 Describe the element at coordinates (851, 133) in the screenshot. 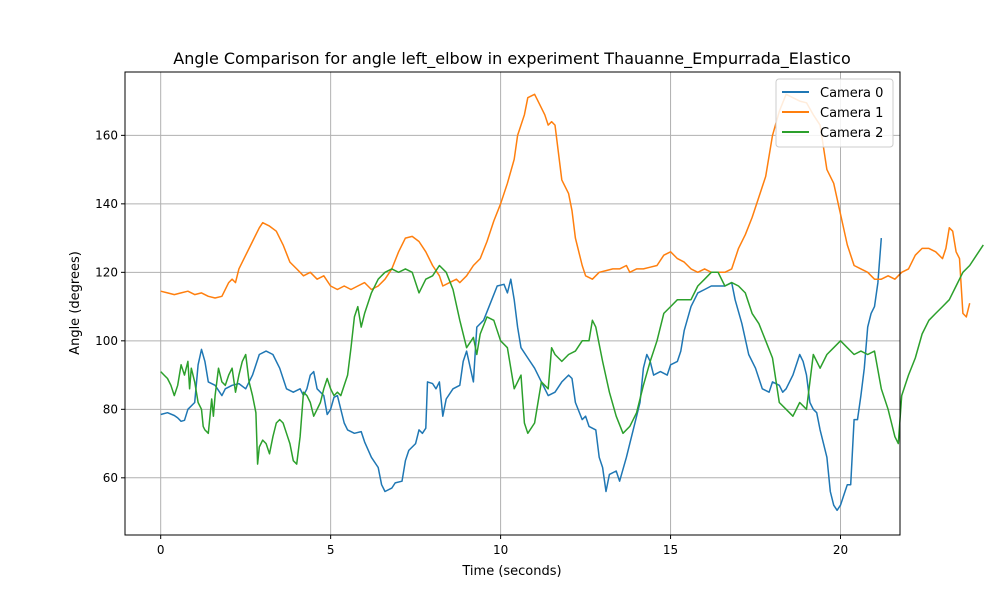

I see `legend-label: Camera 2` at that location.